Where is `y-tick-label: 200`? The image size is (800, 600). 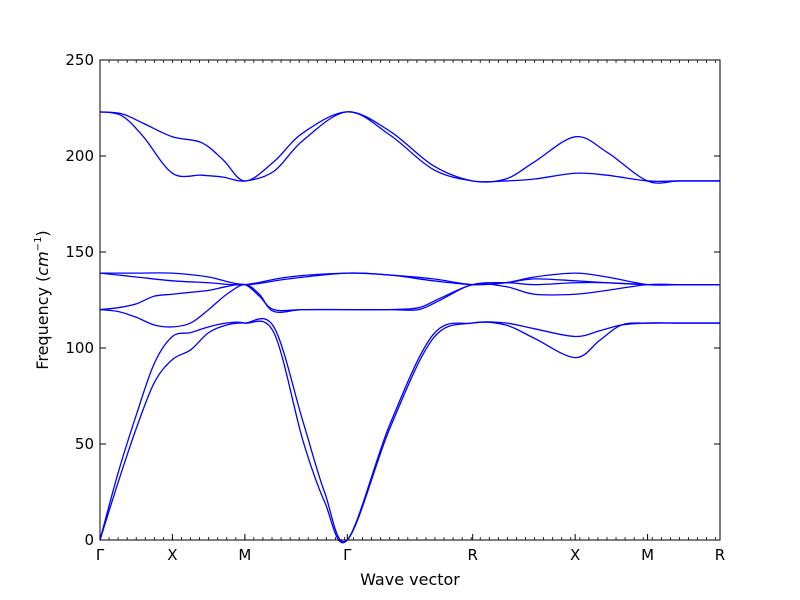 y-tick-label: 200 is located at coordinates (79, 156).